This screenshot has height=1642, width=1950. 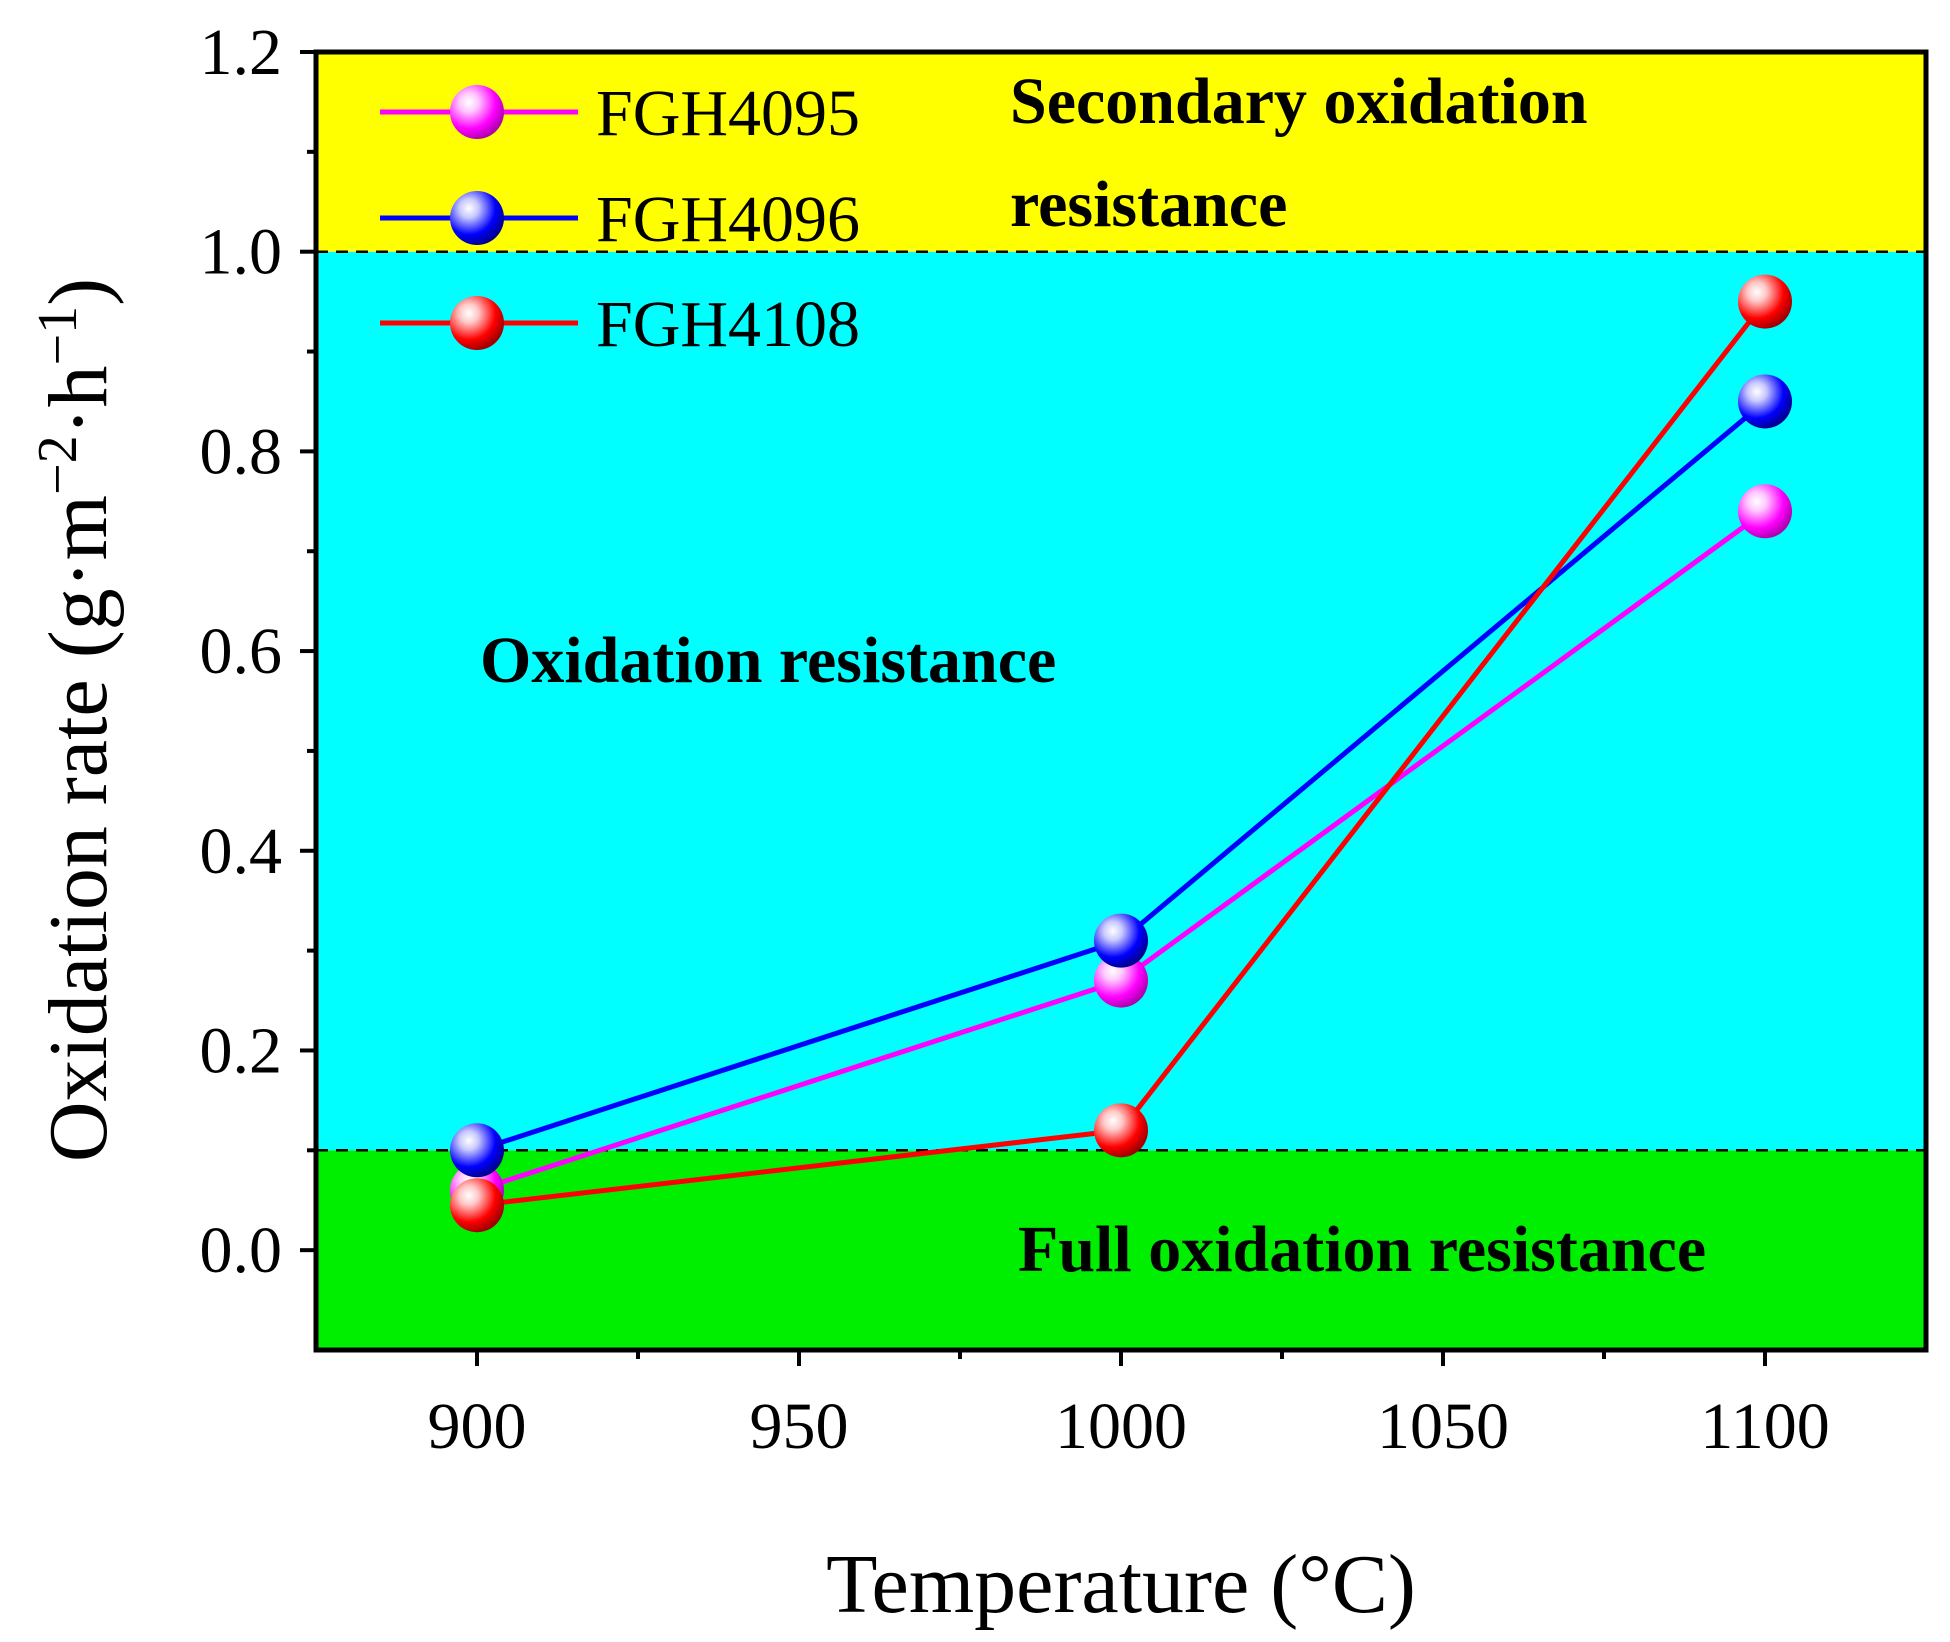 I want to click on region-label-oxidation-resistance: Oxidation resistance, so click(x=768, y=660).